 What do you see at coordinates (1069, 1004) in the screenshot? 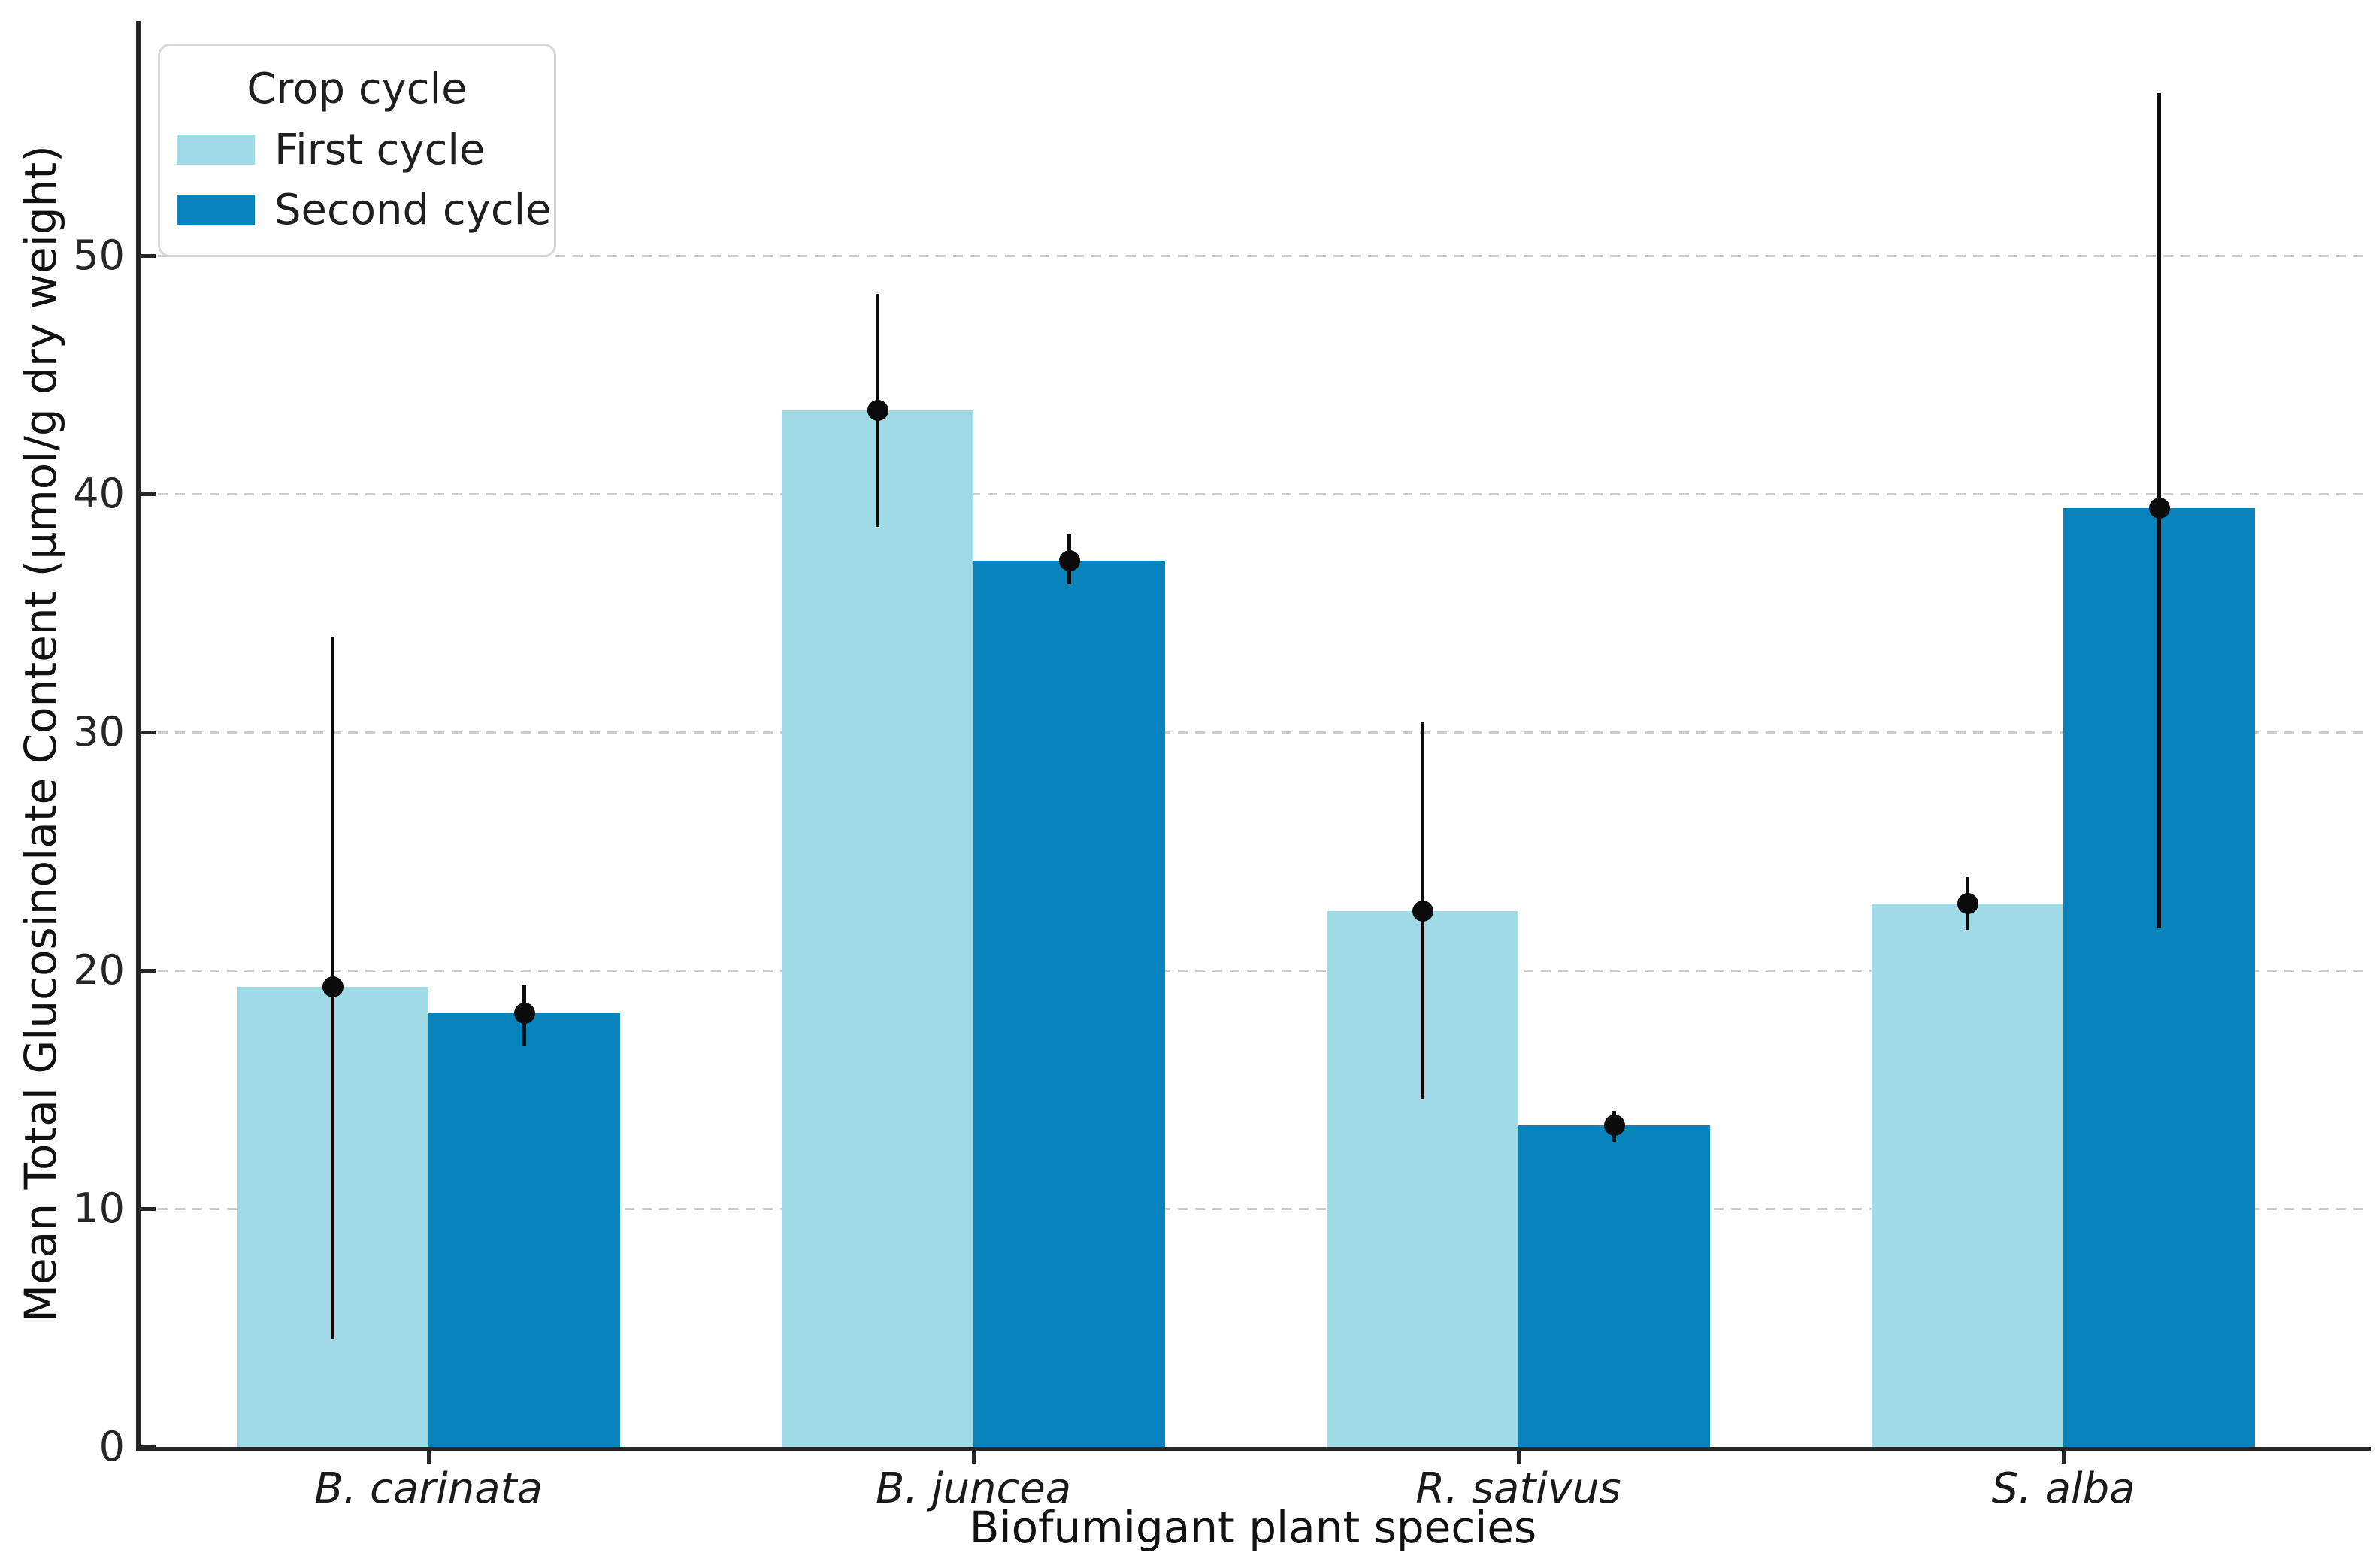
I see `bar-second-cycle-b-juncea` at bounding box center [1069, 1004].